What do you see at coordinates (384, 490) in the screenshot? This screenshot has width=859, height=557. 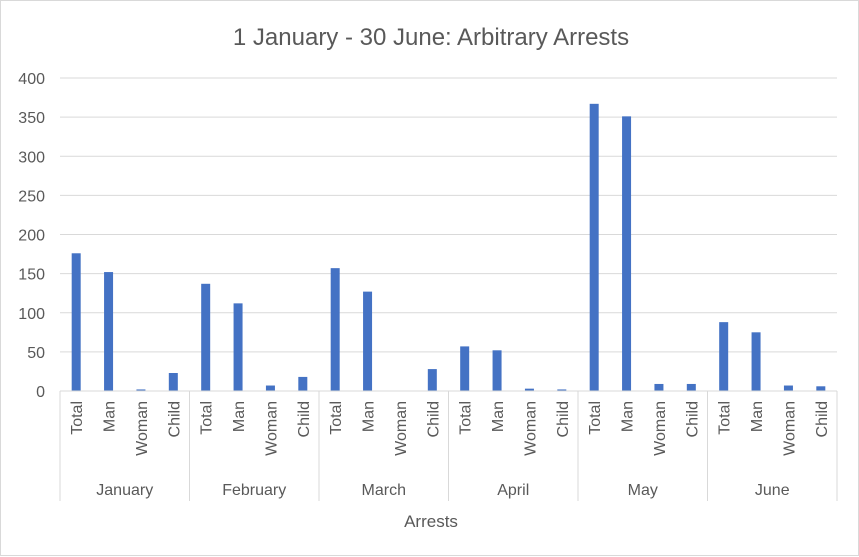 I see `x-group-label: March` at bounding box center [384, 490].